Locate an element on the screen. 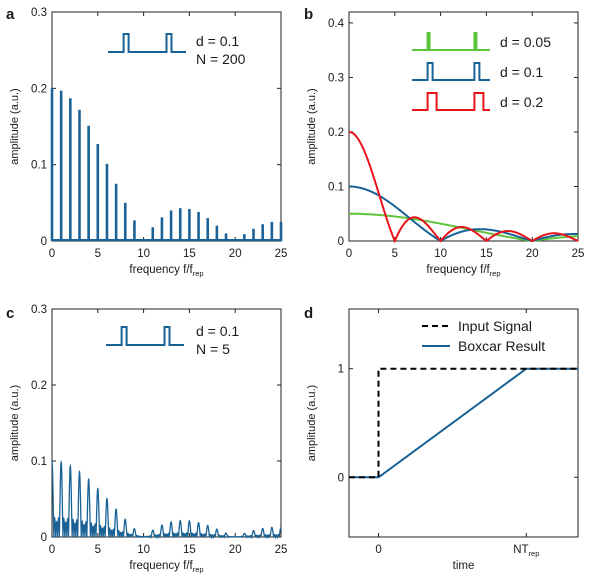  series-line-blue is located at coordinates (464, 214).